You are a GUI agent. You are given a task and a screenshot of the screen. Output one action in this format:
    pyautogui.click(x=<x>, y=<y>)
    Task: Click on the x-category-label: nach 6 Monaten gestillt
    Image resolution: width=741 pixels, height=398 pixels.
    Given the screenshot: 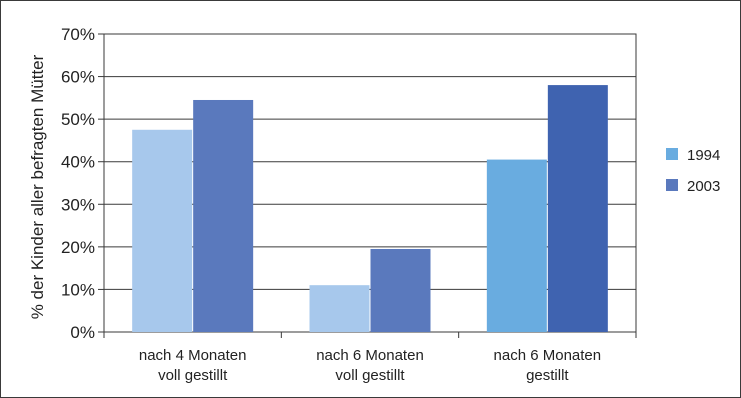 What is the action you would take?
    pyautogui.click(x=548, y=365)
    